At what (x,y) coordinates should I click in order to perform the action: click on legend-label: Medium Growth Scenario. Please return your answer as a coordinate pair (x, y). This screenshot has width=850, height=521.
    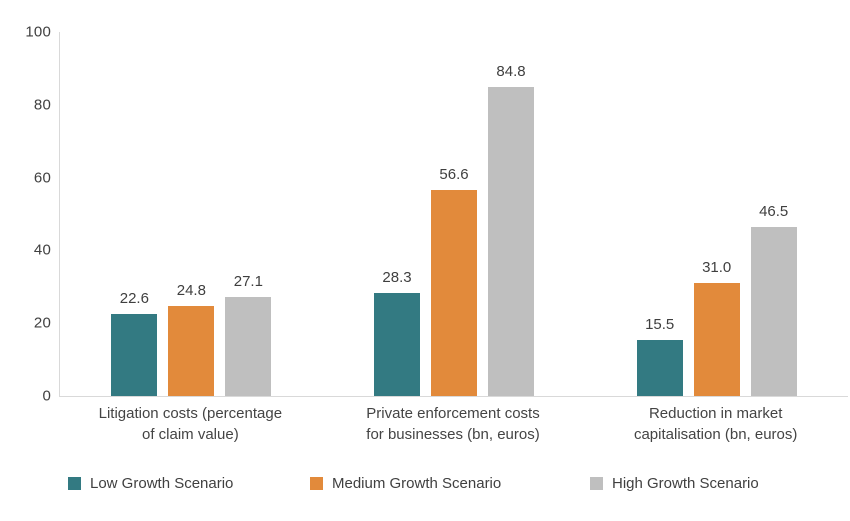
    Looking at the image, I should click on (417, 483).